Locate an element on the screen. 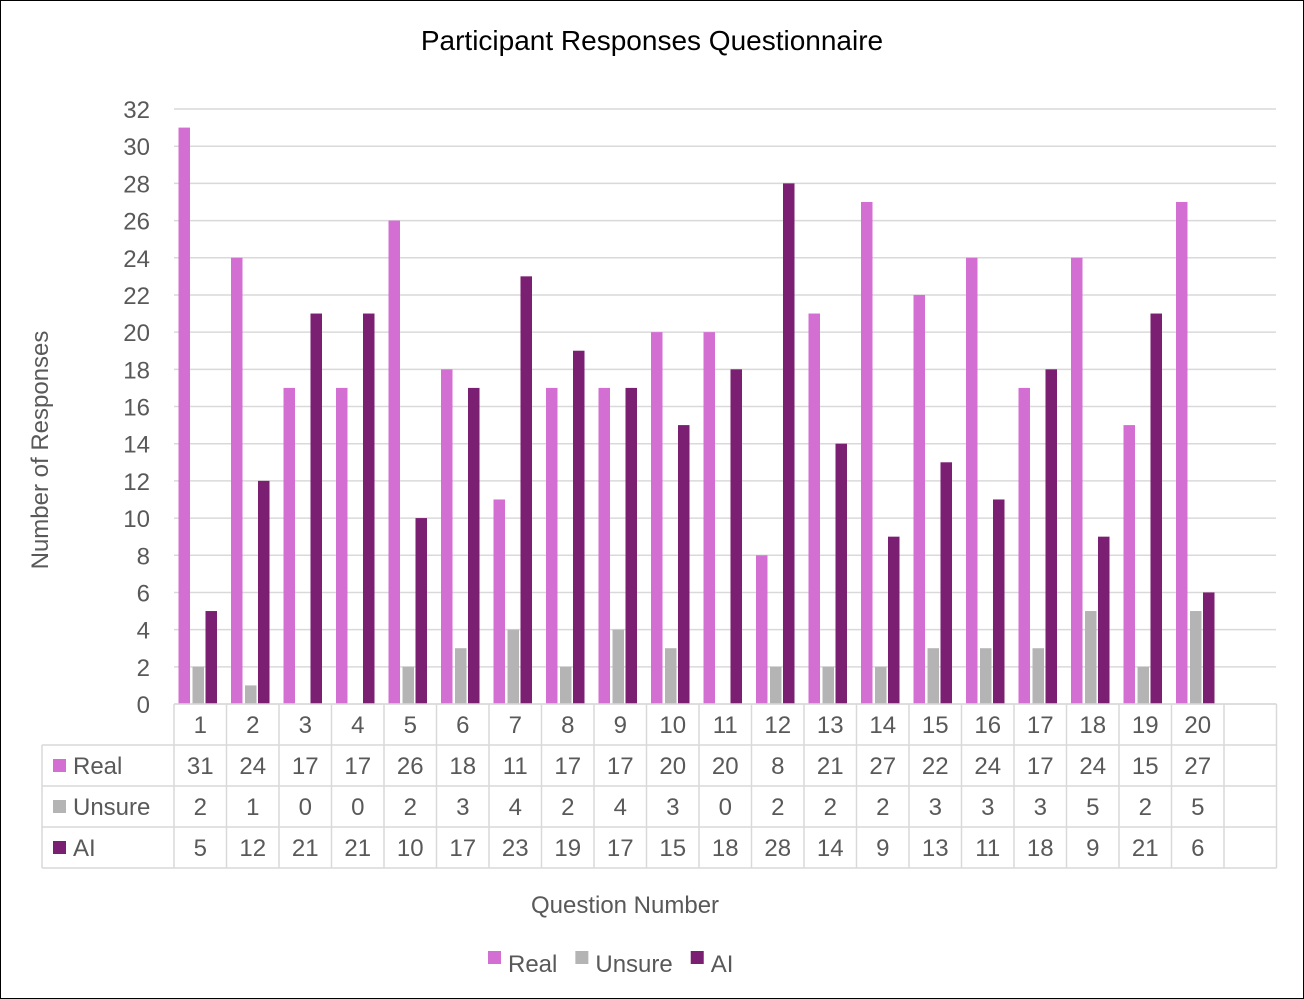 Image resolution: width=1304 pixels, height=999 pixels. bar-real-q16 is located at coordinates (972, 480).